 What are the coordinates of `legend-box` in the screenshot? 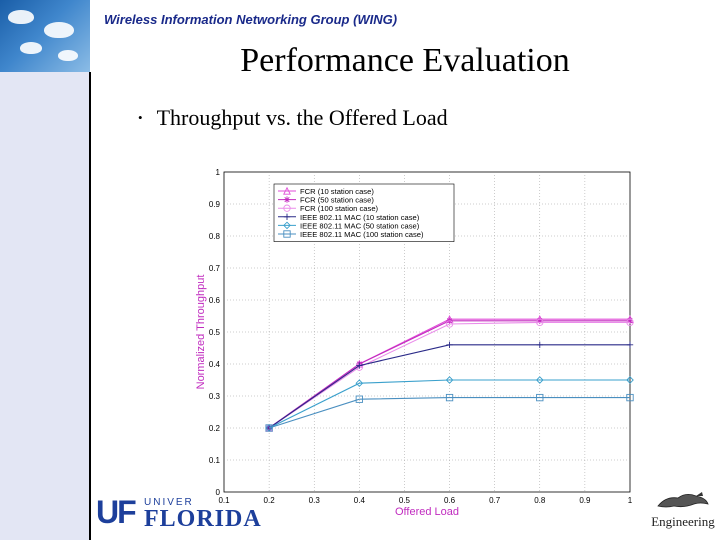 It's located at (364, 212).